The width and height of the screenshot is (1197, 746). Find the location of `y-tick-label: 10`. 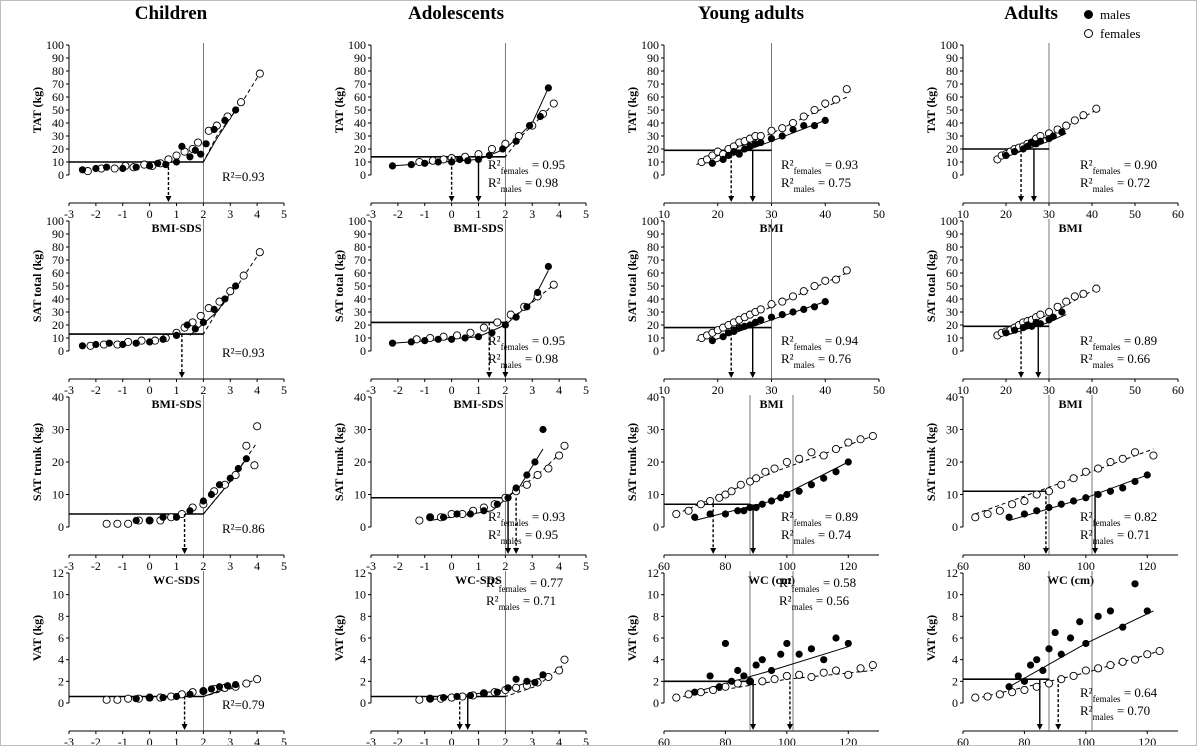

y-tick-label: 10 is located at coordinates (58, 495).